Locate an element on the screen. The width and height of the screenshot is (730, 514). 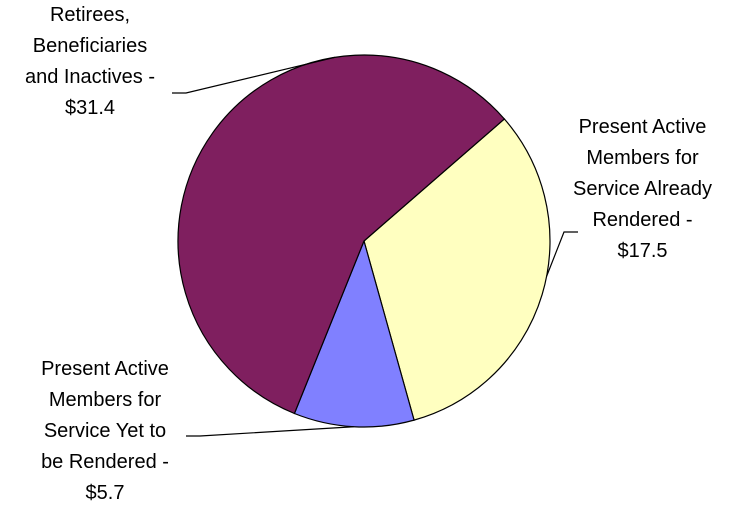
slice-label-line: Service Already is located at coordinates (642, 189).